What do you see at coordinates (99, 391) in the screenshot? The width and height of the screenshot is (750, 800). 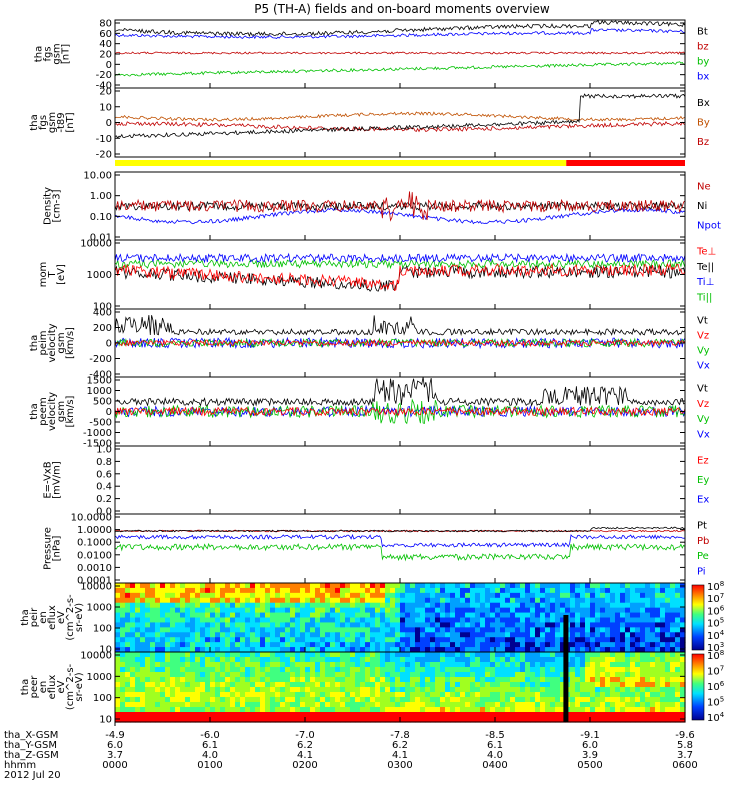 I see `y-tick-label: 1000` at bounding box center [99, 391].